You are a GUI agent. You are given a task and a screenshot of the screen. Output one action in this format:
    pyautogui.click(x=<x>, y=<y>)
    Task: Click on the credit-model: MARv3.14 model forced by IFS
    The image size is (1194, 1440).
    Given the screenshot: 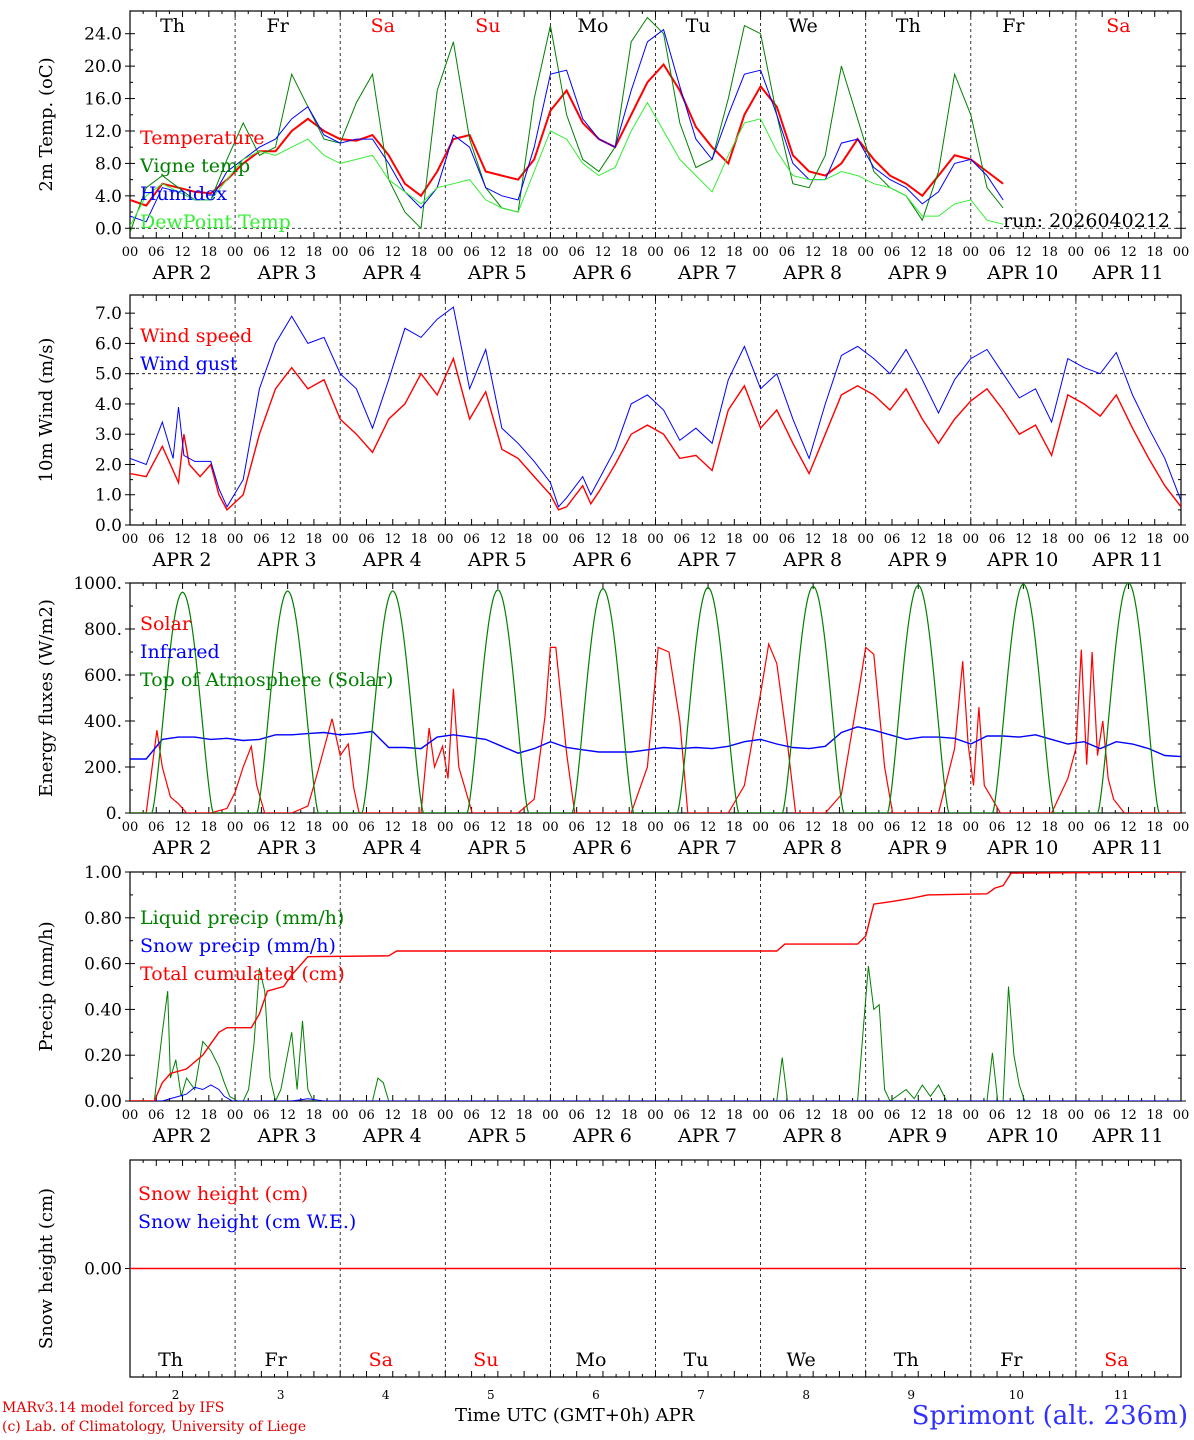 What is the action you would take?
    pyautogui.click(x=113, y=1408)
    